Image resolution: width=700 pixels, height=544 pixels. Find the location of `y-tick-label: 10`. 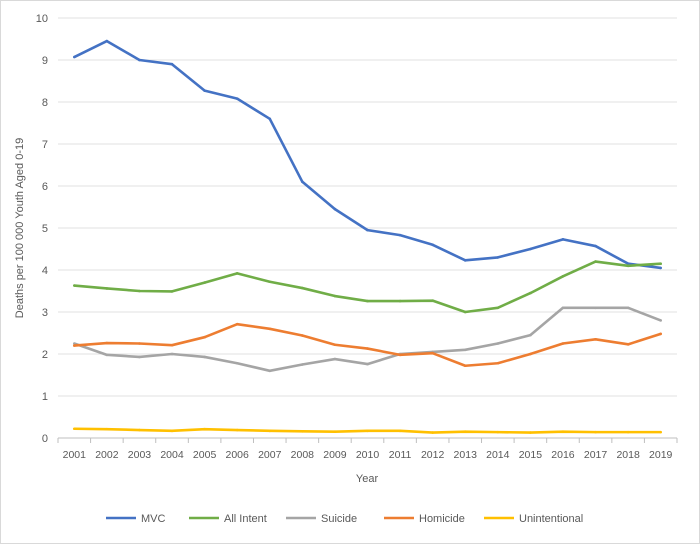

y-tick-label: 10 is located at coordinates (42, 19).